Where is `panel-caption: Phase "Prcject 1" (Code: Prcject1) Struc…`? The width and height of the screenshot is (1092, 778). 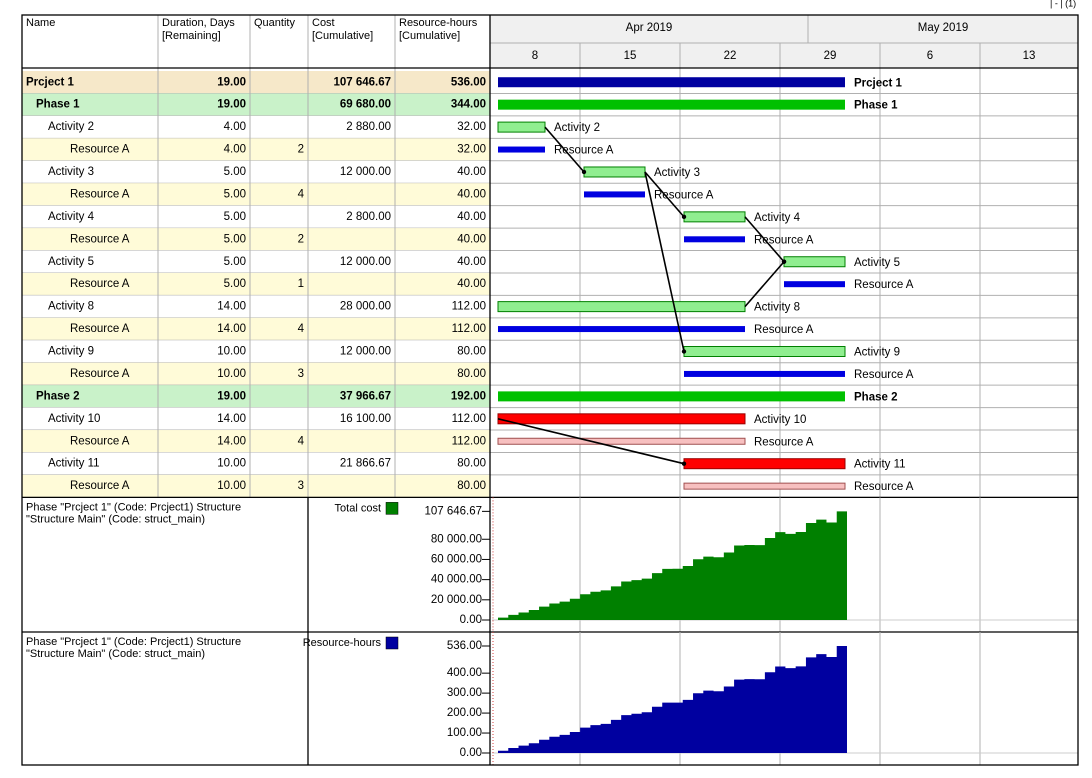
panel-caption: Phase "Prcject 1" (Code: Prcject1) Struc… is located at coordinates (133, 507).